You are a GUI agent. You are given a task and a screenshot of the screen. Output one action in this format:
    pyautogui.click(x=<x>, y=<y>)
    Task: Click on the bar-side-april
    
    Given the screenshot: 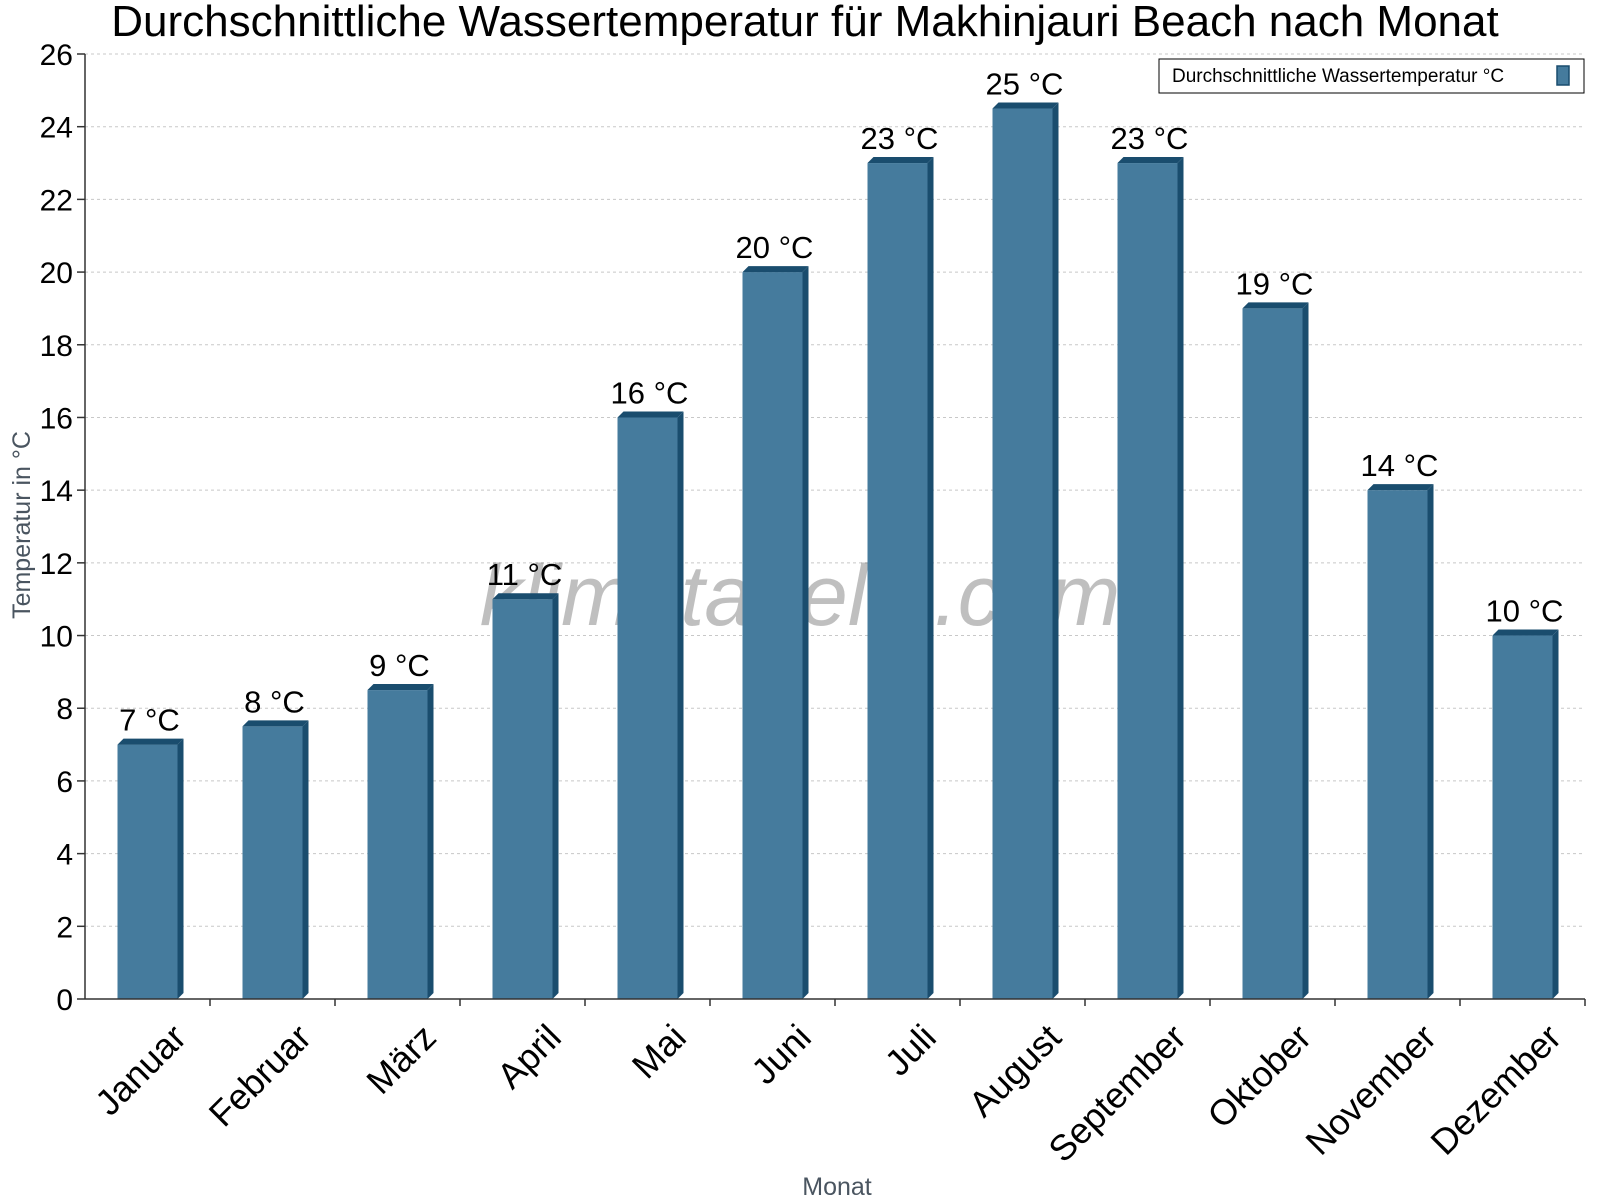 What is the action you would take?
    pyautogui.click(x=555, y=796)
    